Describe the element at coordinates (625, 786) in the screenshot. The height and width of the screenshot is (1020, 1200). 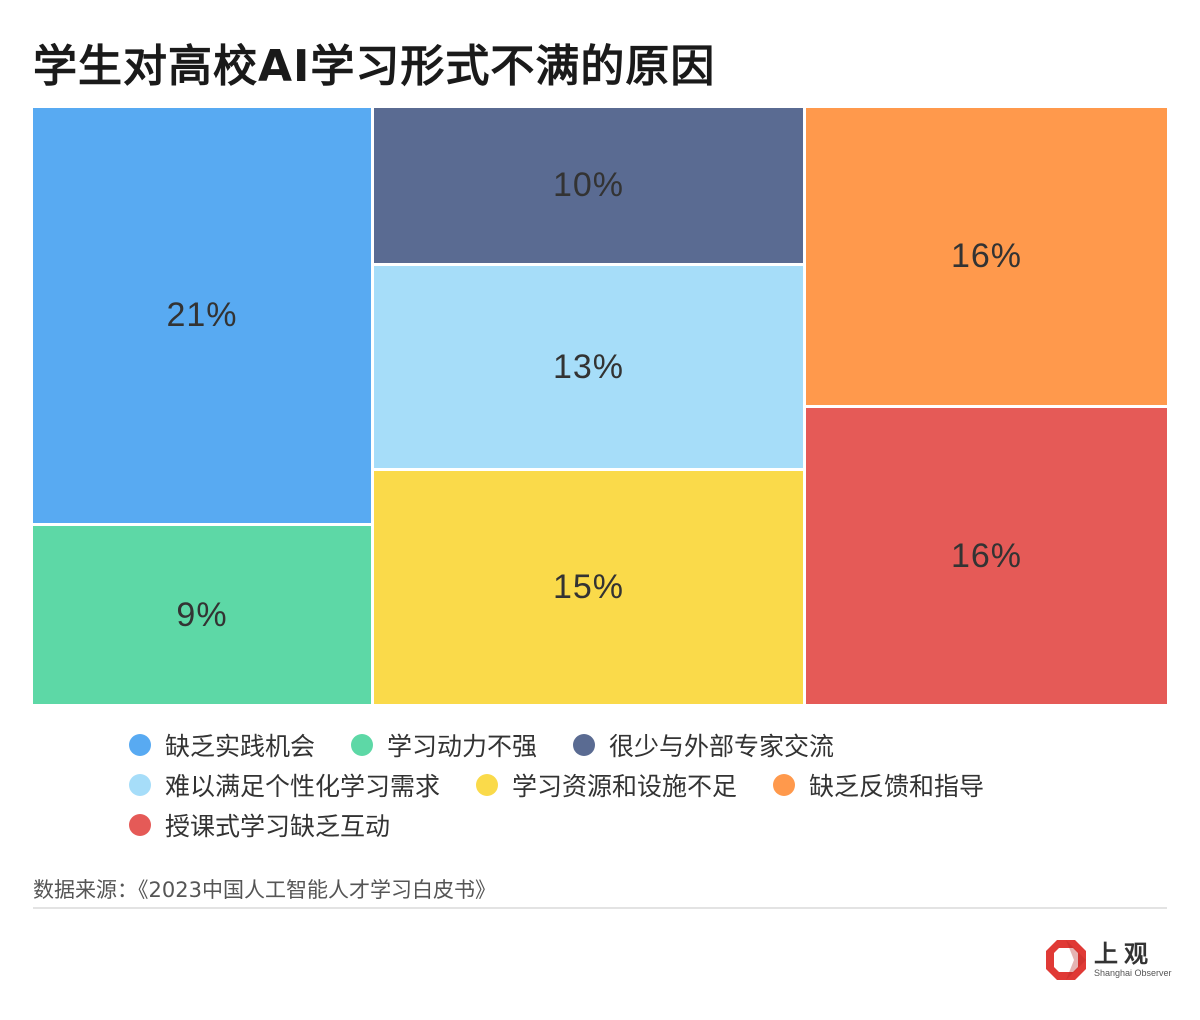
I see `legend-label: 学习资源和设施不足` at that location.